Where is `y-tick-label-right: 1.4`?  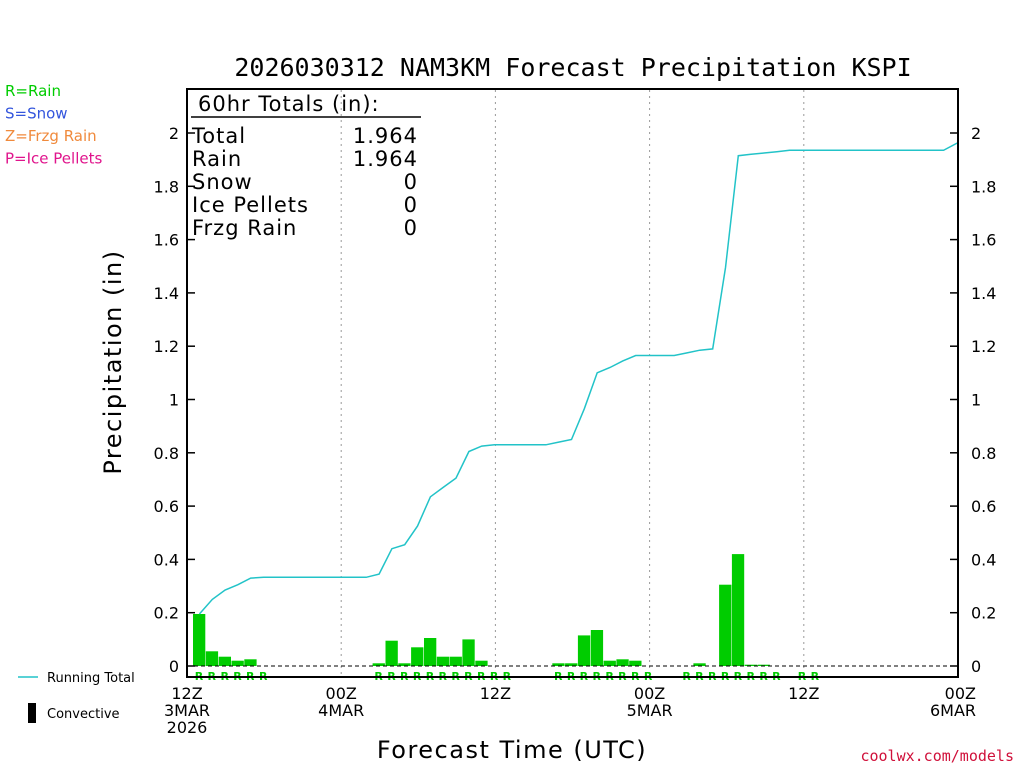
y-tick-label-right: 1.4 is located at coordinates (983, 293).